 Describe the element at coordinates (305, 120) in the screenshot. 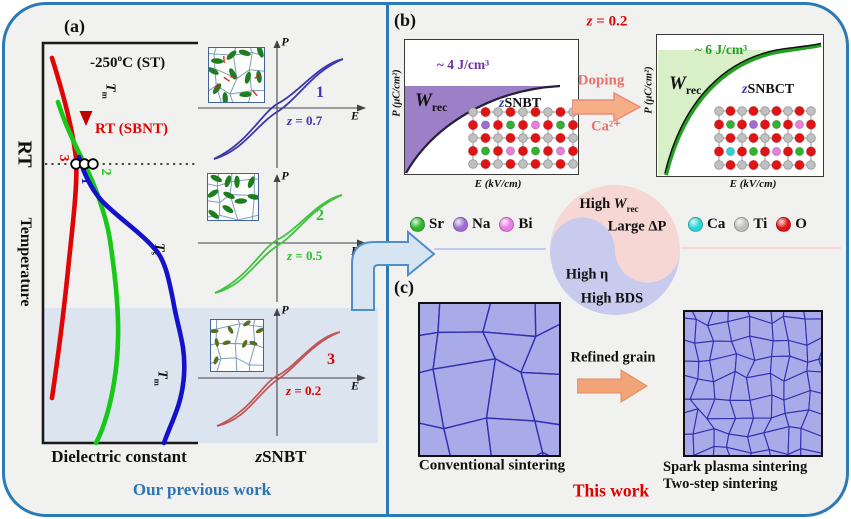

I see `loop-1-z: z = 0.7` at that location.